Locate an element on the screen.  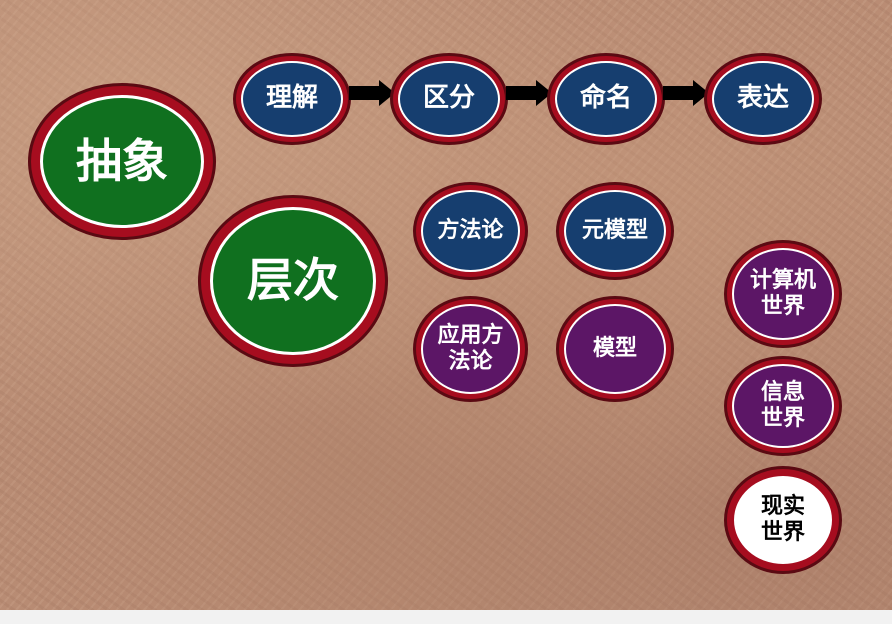
node-methodology: 方法论 is located at coordinates (470, 231).